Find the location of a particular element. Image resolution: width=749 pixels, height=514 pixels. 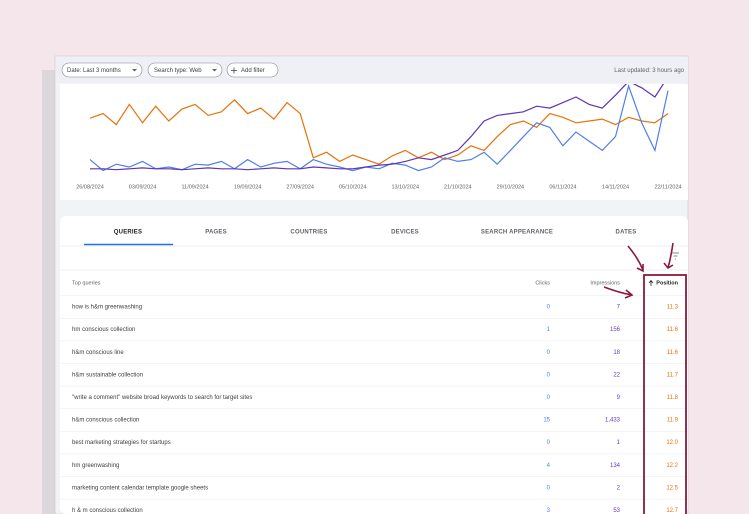

column-header: Position is located at coordinates (667, 283).